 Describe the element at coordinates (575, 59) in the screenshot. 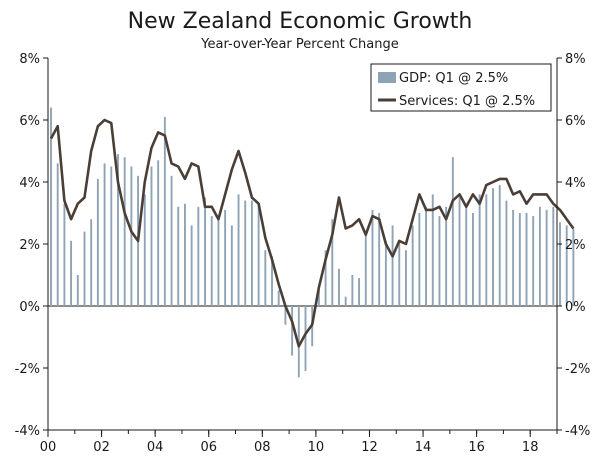

I see `y-tick-label-right: 8%` at that location.